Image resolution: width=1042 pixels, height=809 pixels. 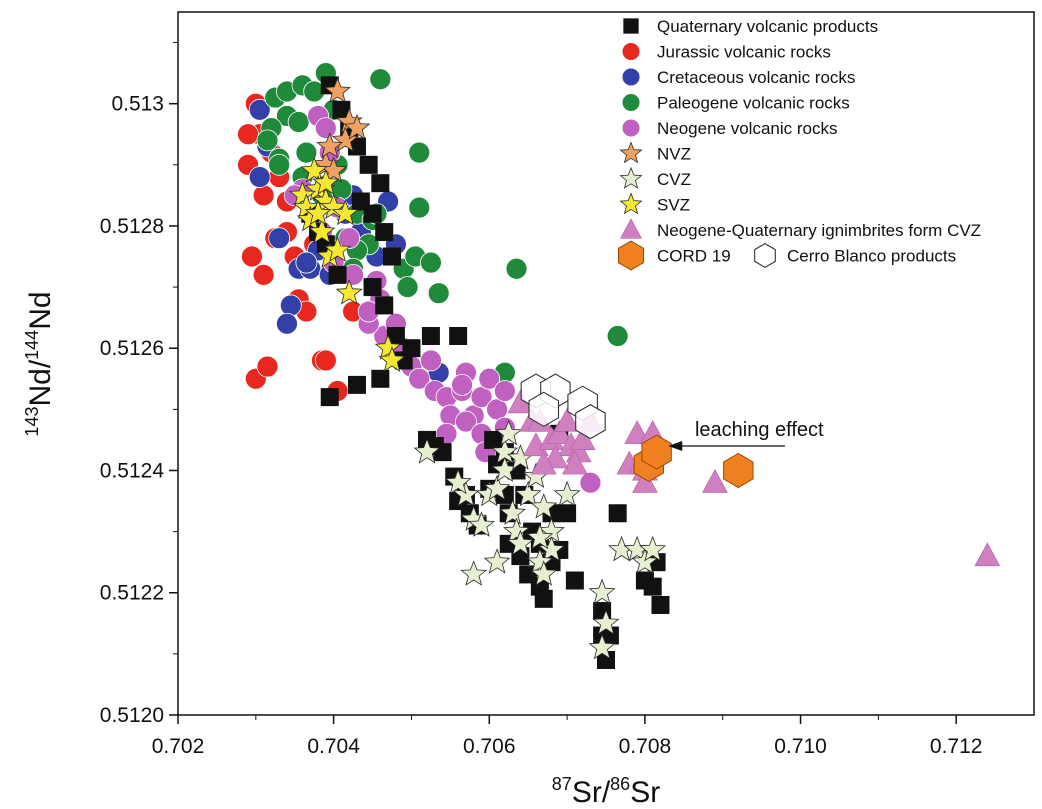 What do you see at coordinates (591, 792) in the screenshot?
I see `x-axis-title-base1: Sr/` at bounding box center [591, 792].